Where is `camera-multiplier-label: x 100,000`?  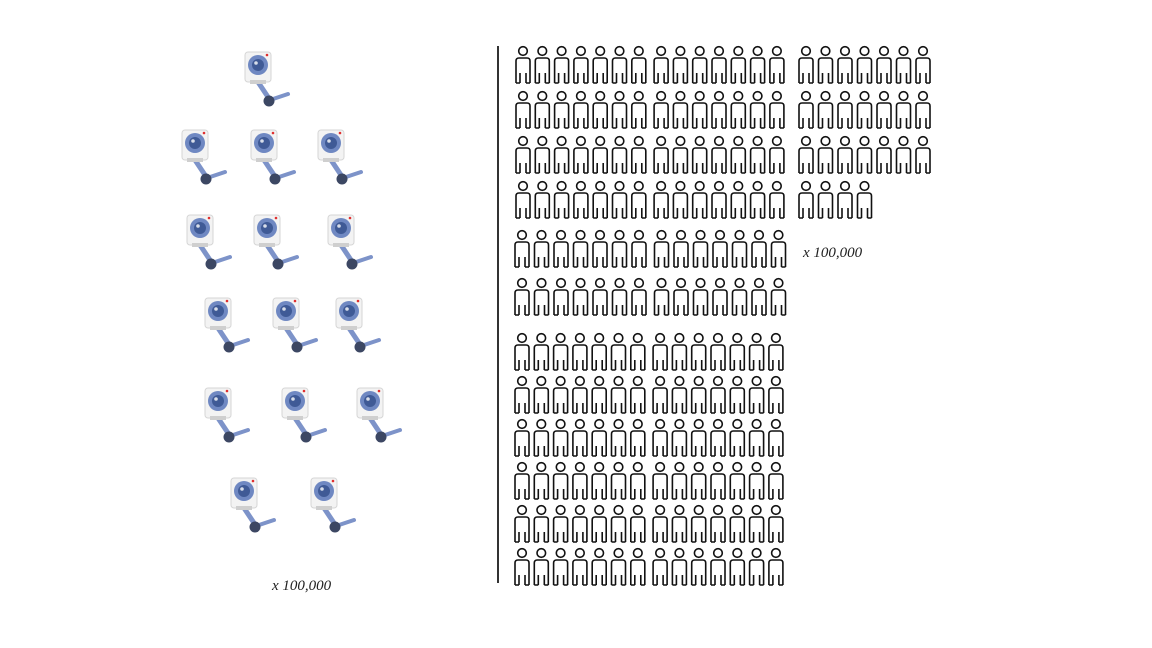 camera-multiplier-label: x 100,000 is located at coordinates (302, 586).